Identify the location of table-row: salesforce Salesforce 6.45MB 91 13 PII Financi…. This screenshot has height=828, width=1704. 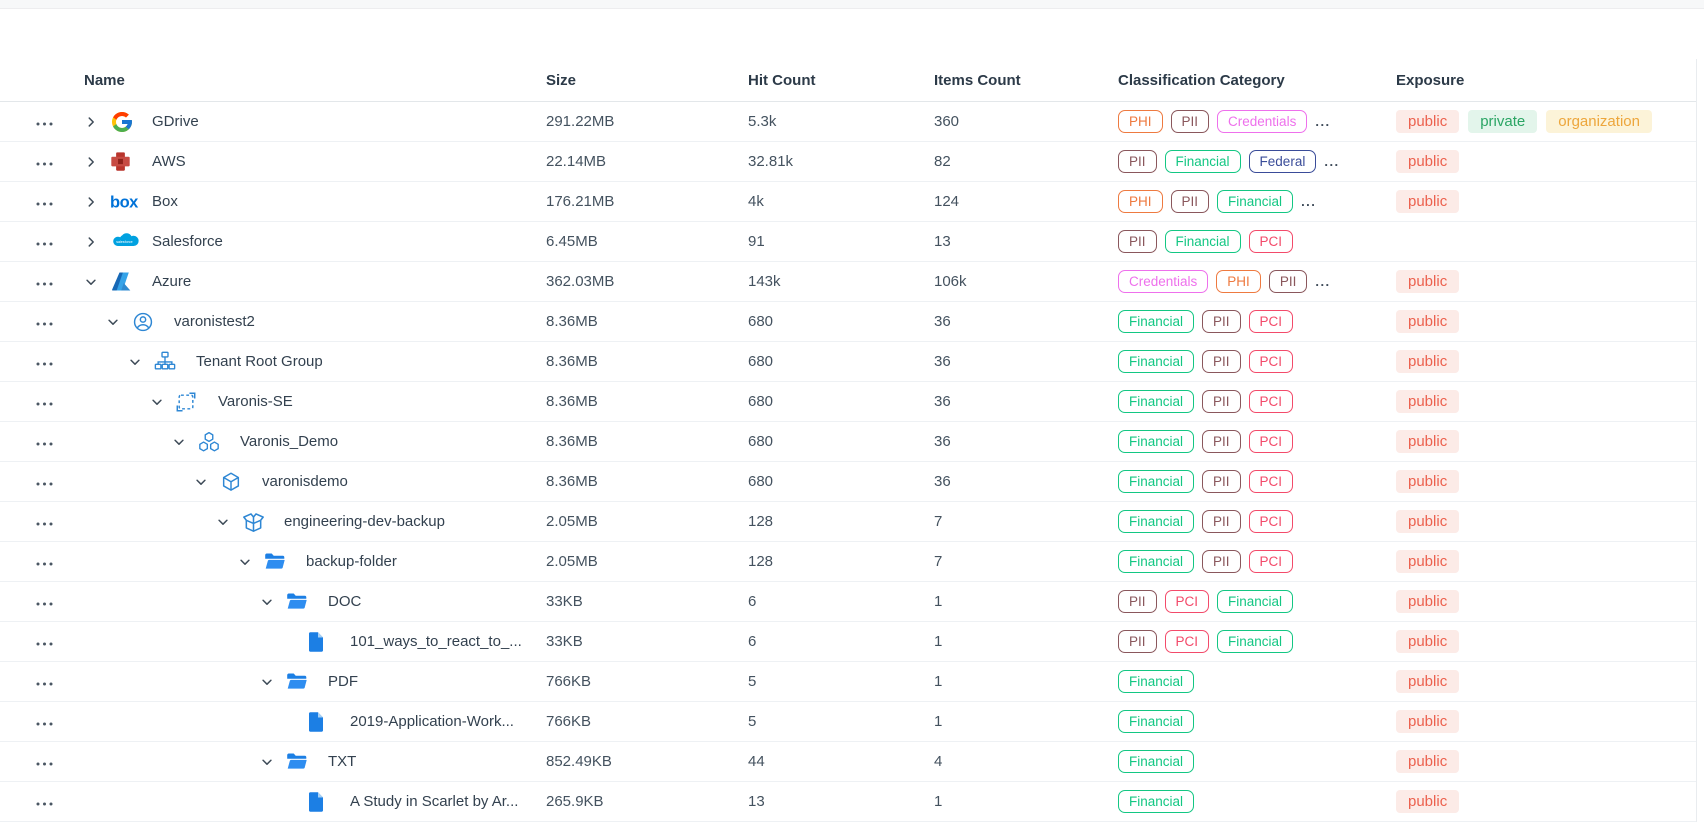
(848, 242).